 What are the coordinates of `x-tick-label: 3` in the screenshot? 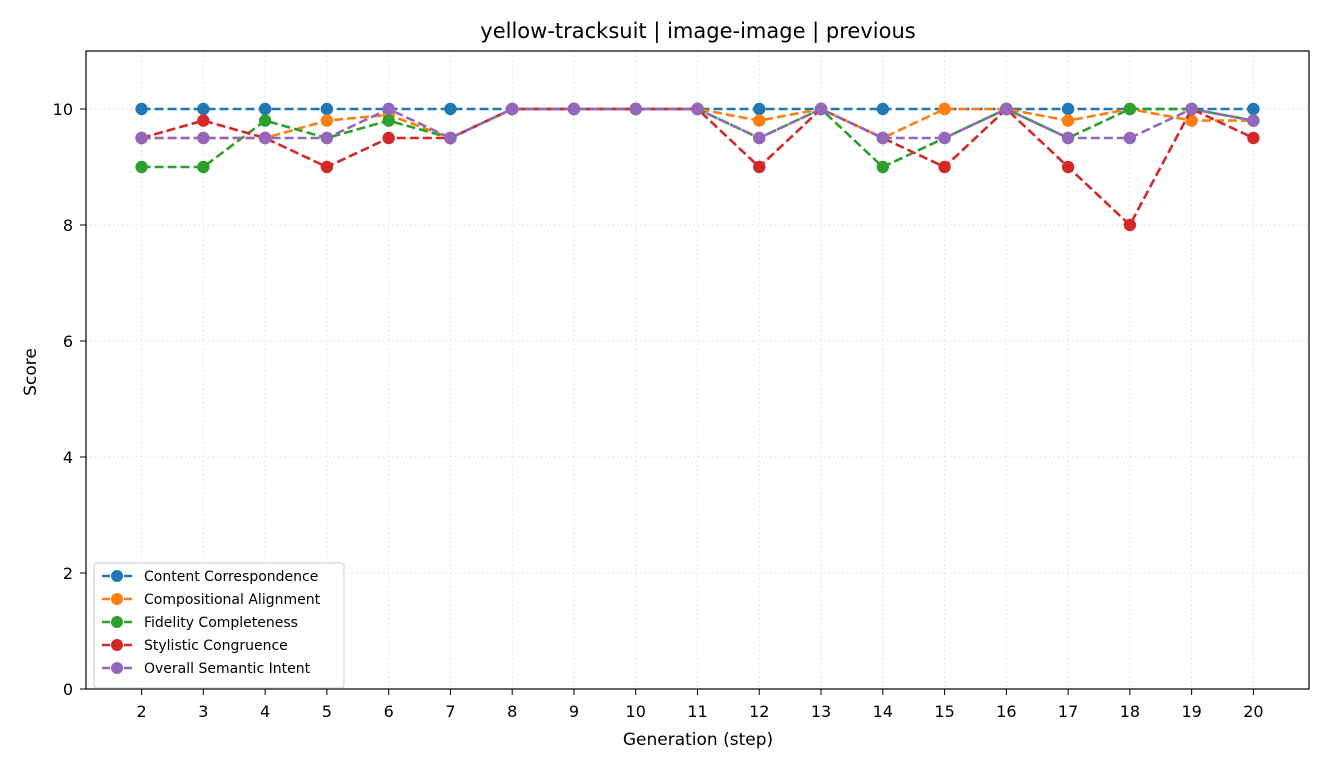 It's located at (203, 711).